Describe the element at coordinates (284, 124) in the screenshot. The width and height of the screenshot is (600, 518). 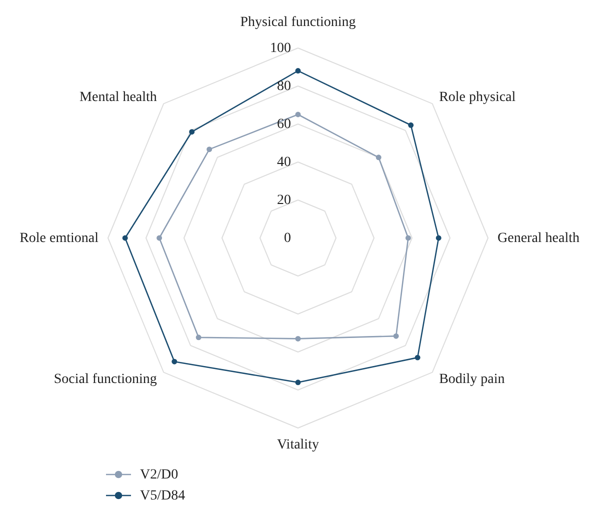
I see `y-tick-label: 60` at that location.